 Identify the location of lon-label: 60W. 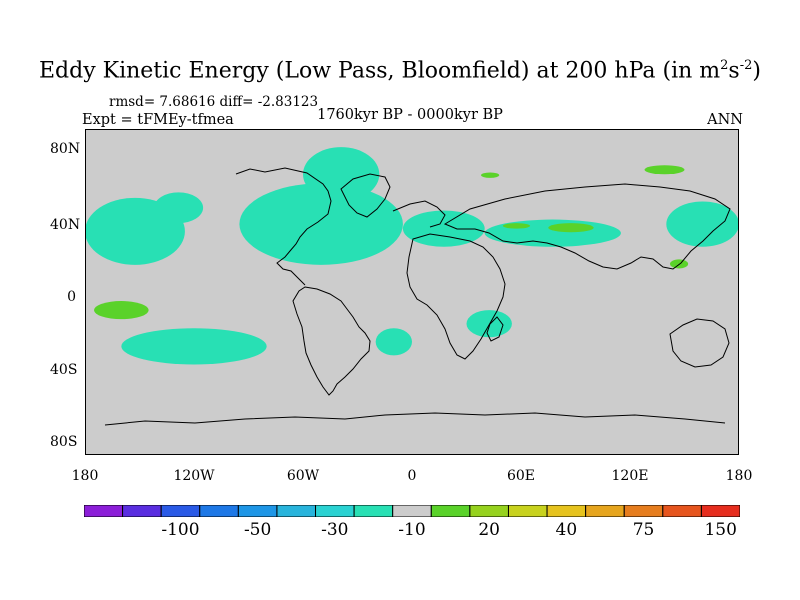
(303, 476).